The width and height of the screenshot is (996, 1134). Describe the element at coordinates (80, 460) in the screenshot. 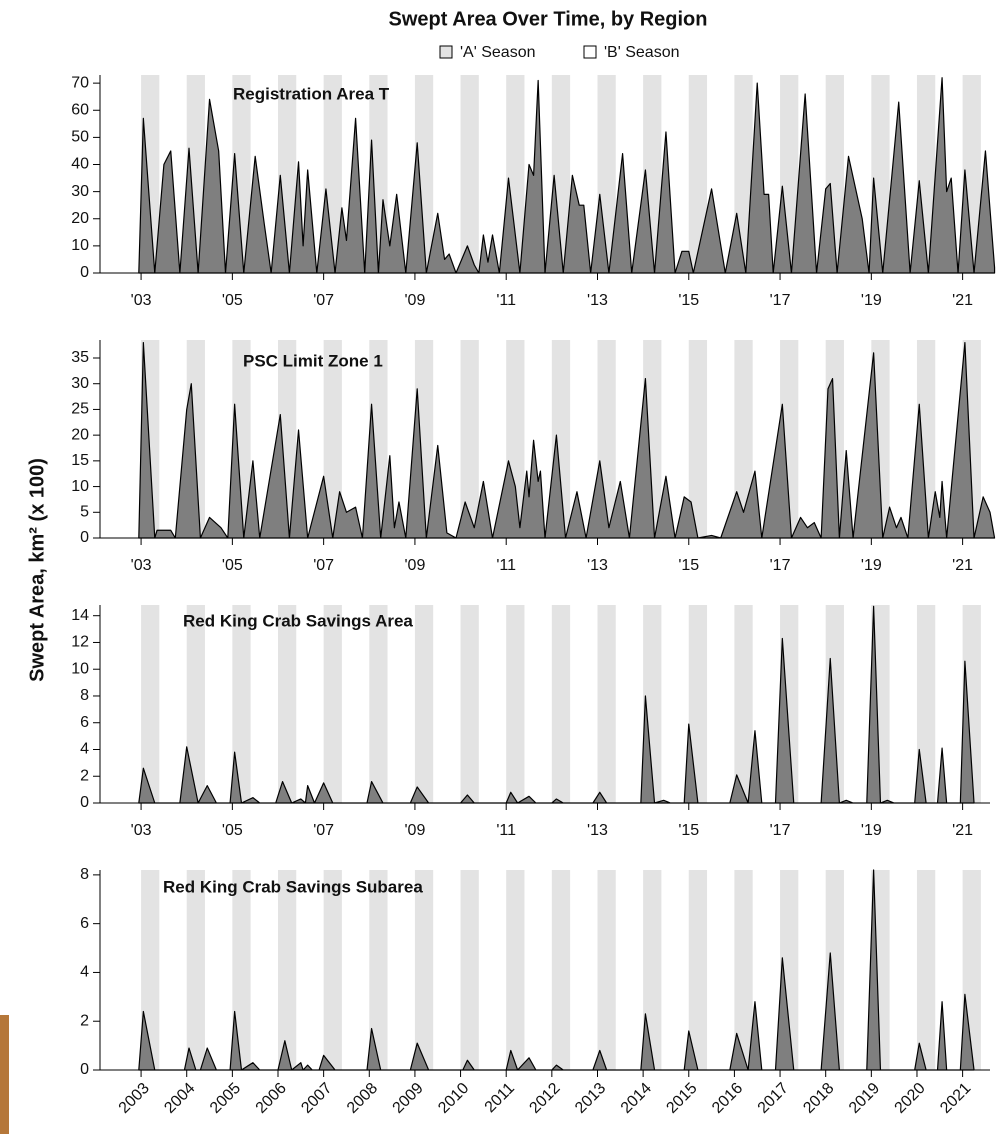

I see `y-tick-label: 15` at that location.